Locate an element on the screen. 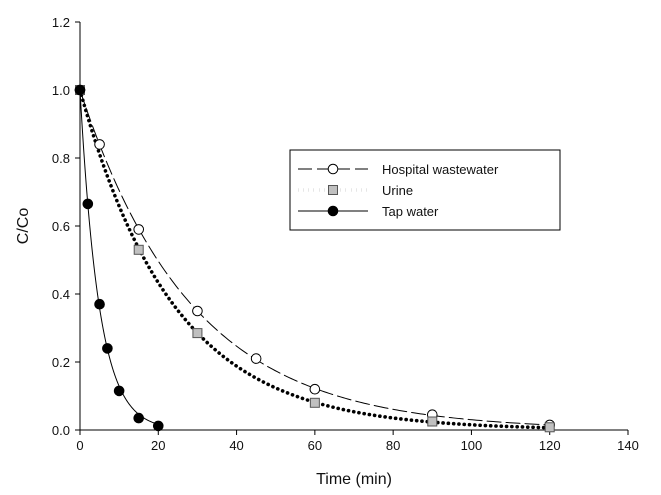 The width and height of the screenshot is (661, 495). y-tick-label: 0.8 is located at coordinates (61, 158).